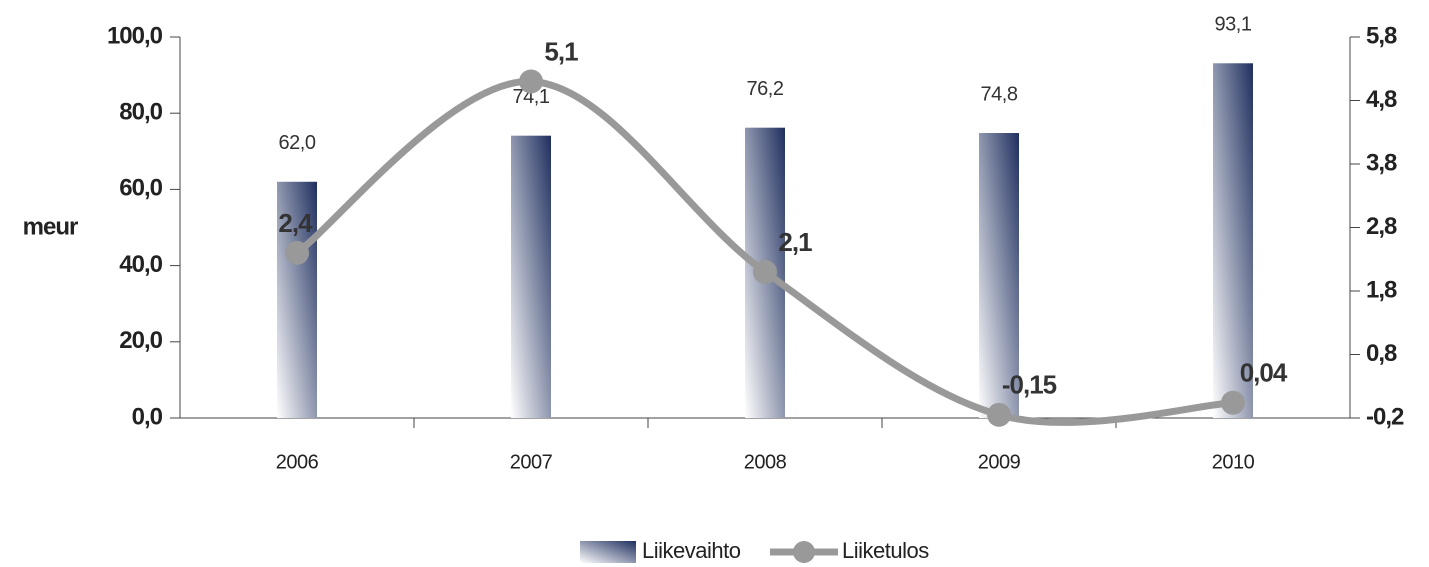 Image resolution: width=1429 pixels, height=567 pixels. Describe the element at coordinates (140, 188) in the screenshot. I see `y-tick-label: 60,0` at that location.